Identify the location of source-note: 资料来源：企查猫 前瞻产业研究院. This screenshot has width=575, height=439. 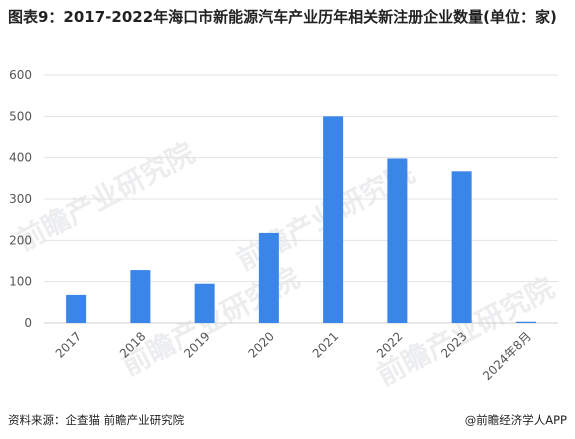
(96, 420).